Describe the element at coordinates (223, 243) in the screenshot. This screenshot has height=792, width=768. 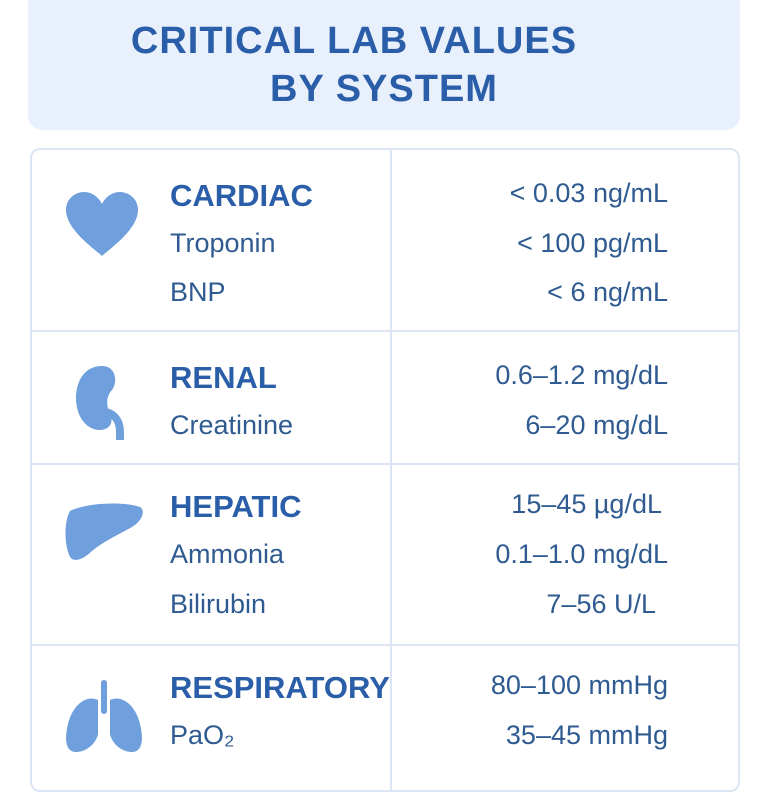
I see `lab-name: Troponin` at that location.